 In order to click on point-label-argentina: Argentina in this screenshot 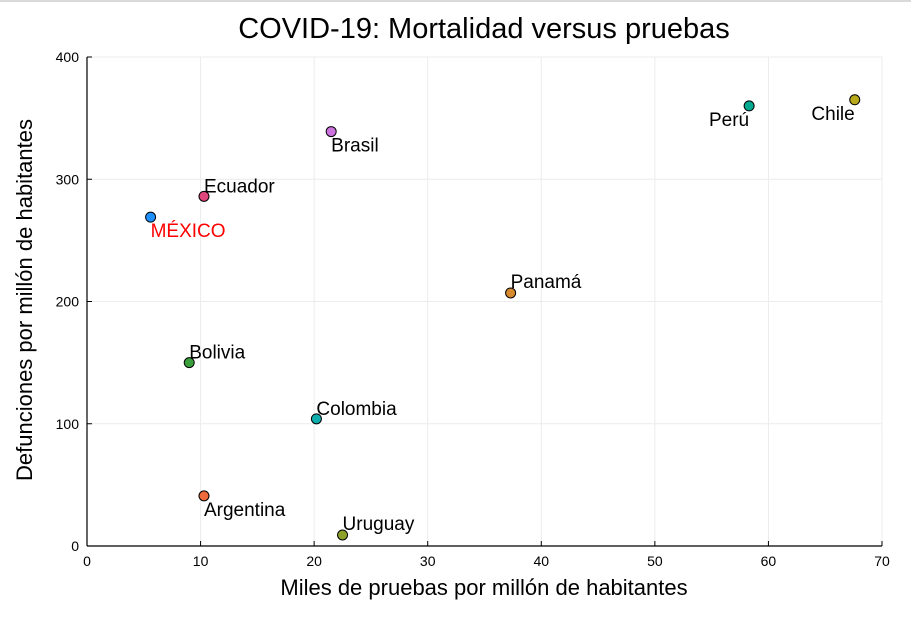, I will do `click(245, 510)`.